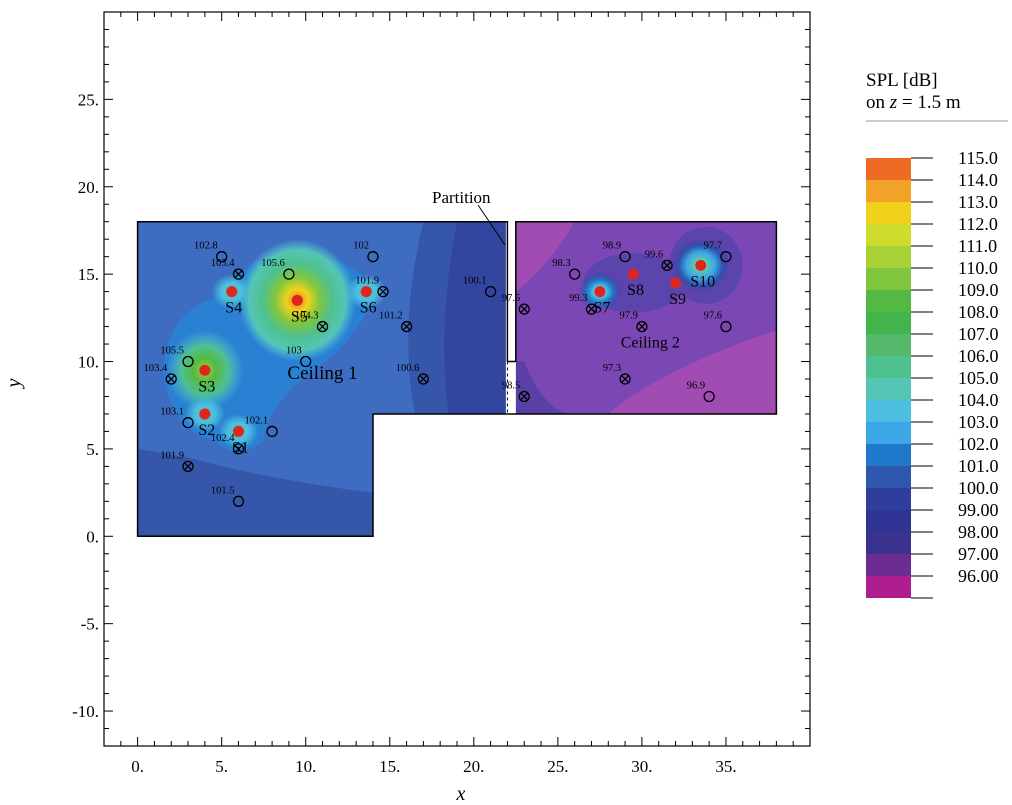  I want to click on receiver-value-label: 101.2, so click(391, 316).